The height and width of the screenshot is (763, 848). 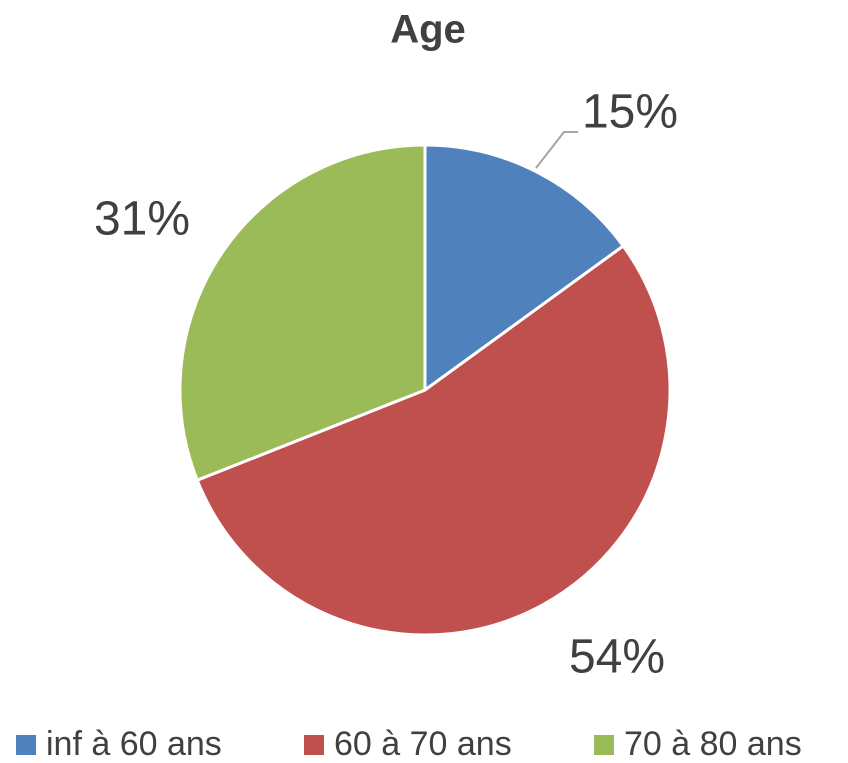 I want to click on data-label: 54%, so click(x=617, y=657).